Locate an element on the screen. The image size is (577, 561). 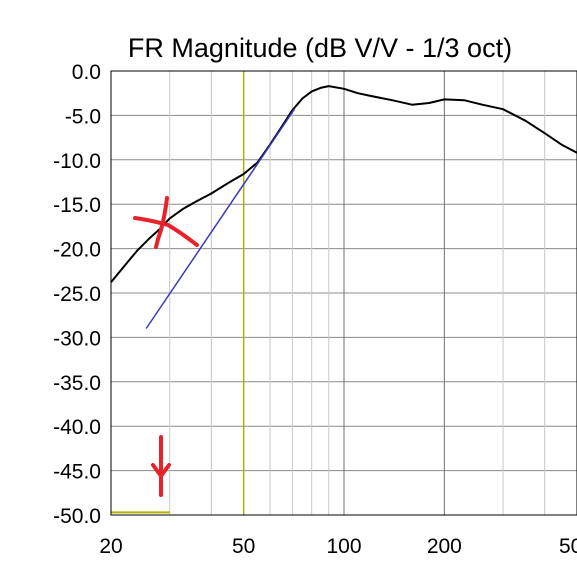
y-tick-label: -50.0 is located at coordinates (77, 516).